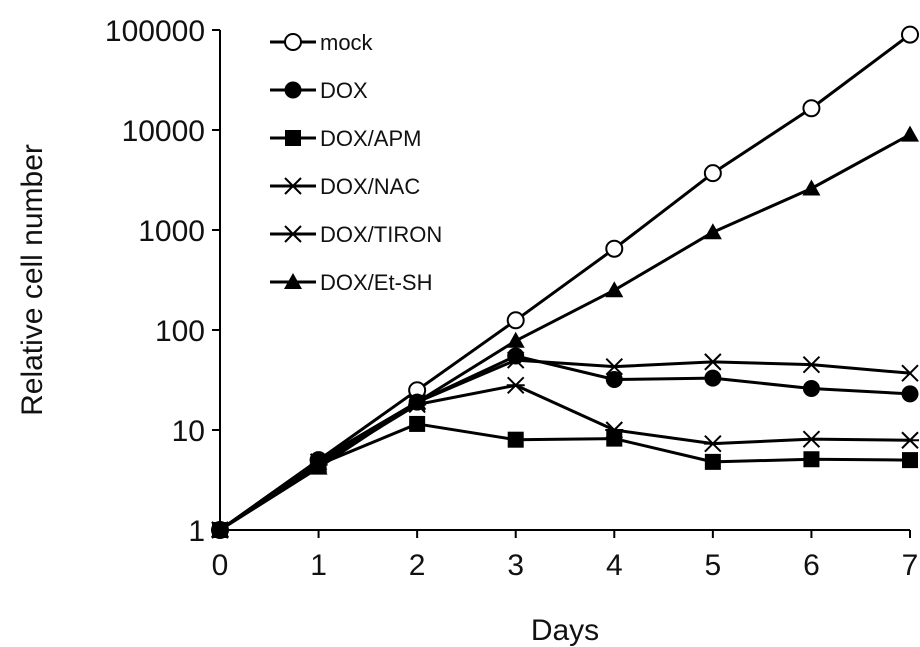  What do you see at coordinates (171, 231) in the screenshot?
I see `y-tick-label: 1000` at bounding box center [171, 231].